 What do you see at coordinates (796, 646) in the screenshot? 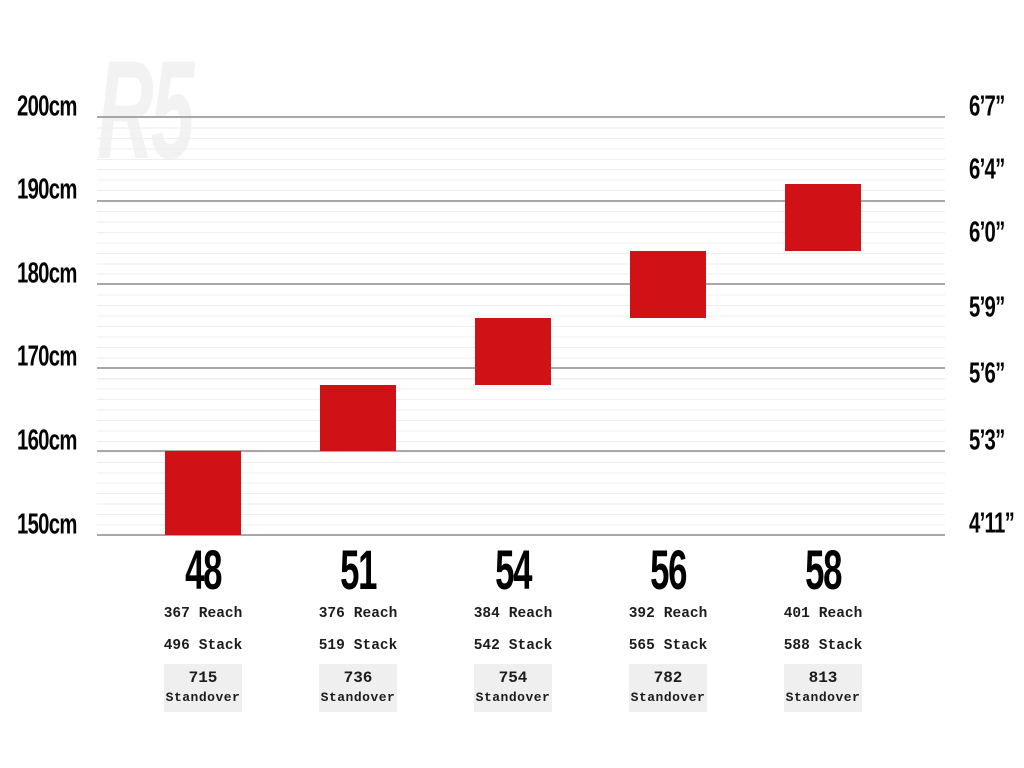
I see `stack-value: 588` at bounding box center [796, 646].